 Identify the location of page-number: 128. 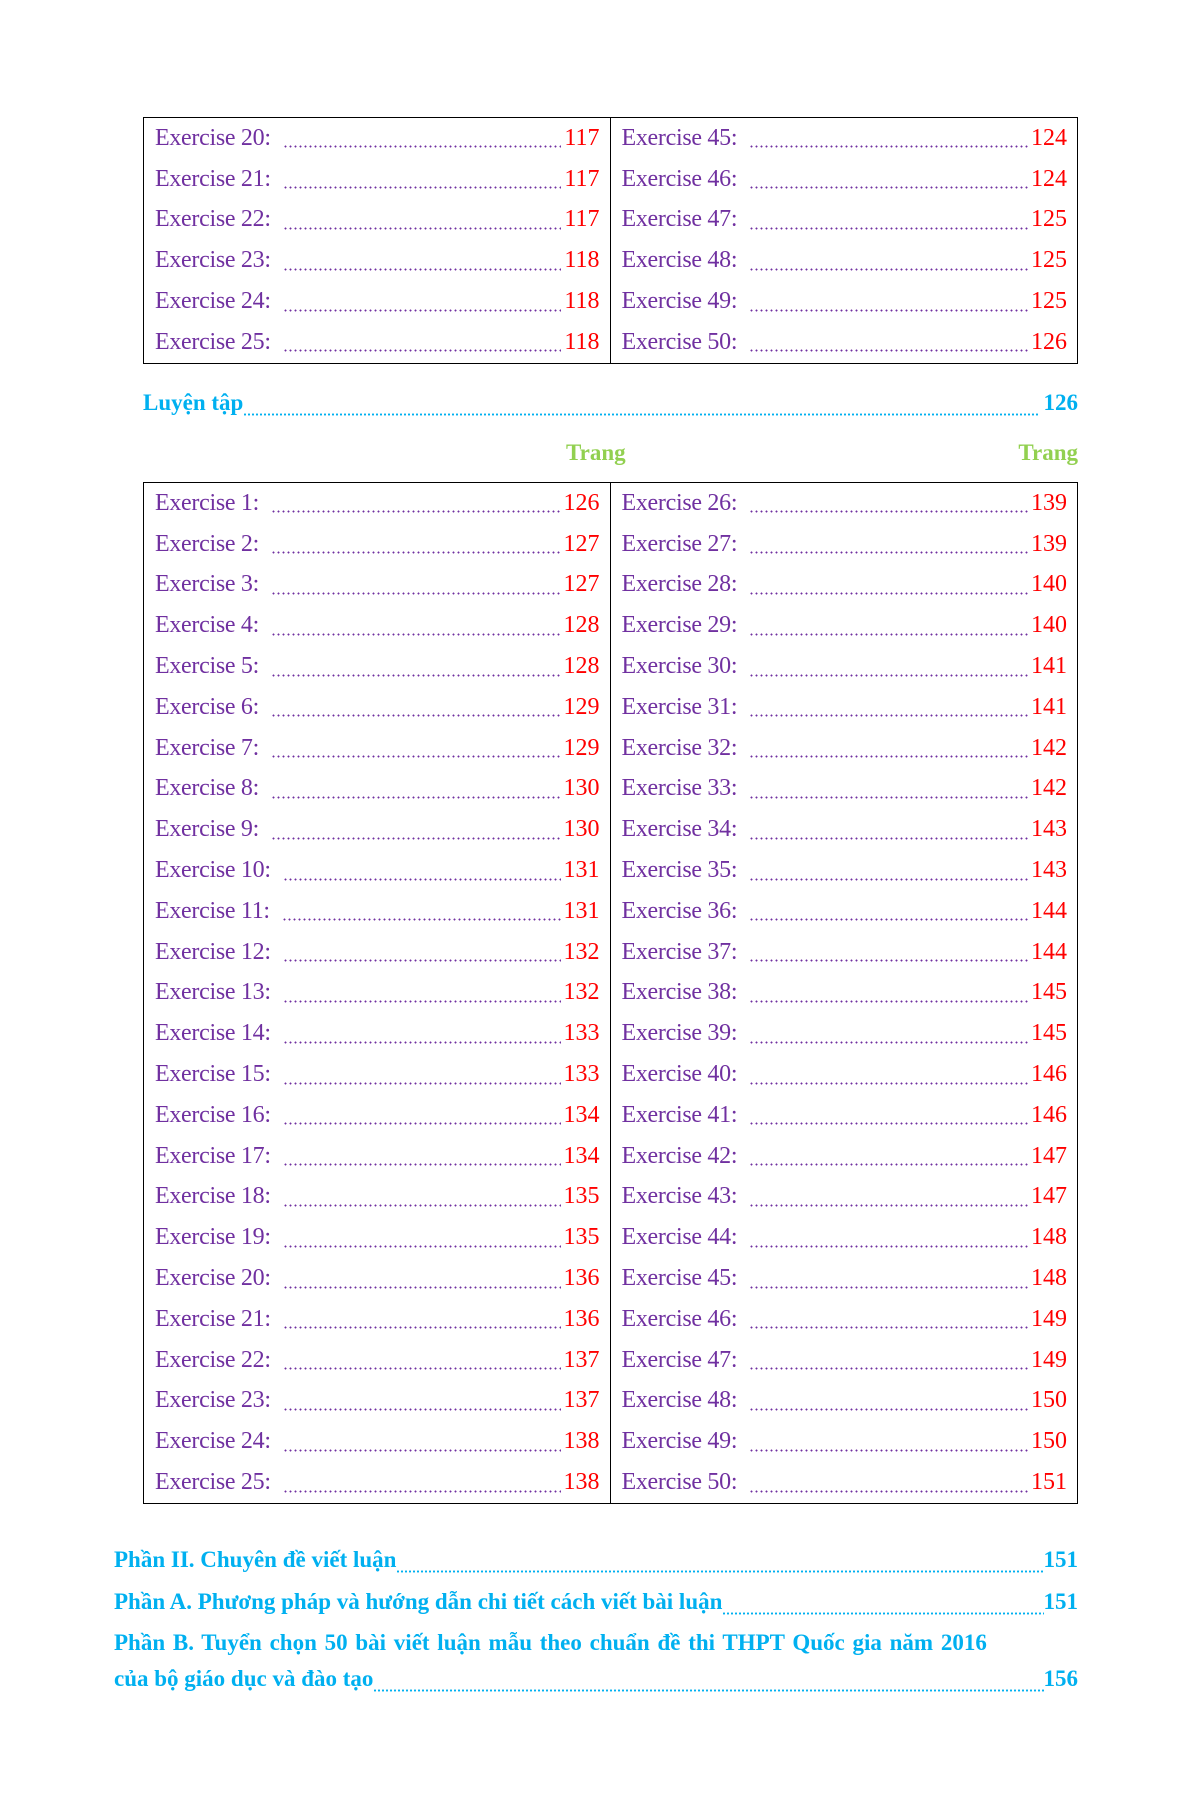
(581, 625).